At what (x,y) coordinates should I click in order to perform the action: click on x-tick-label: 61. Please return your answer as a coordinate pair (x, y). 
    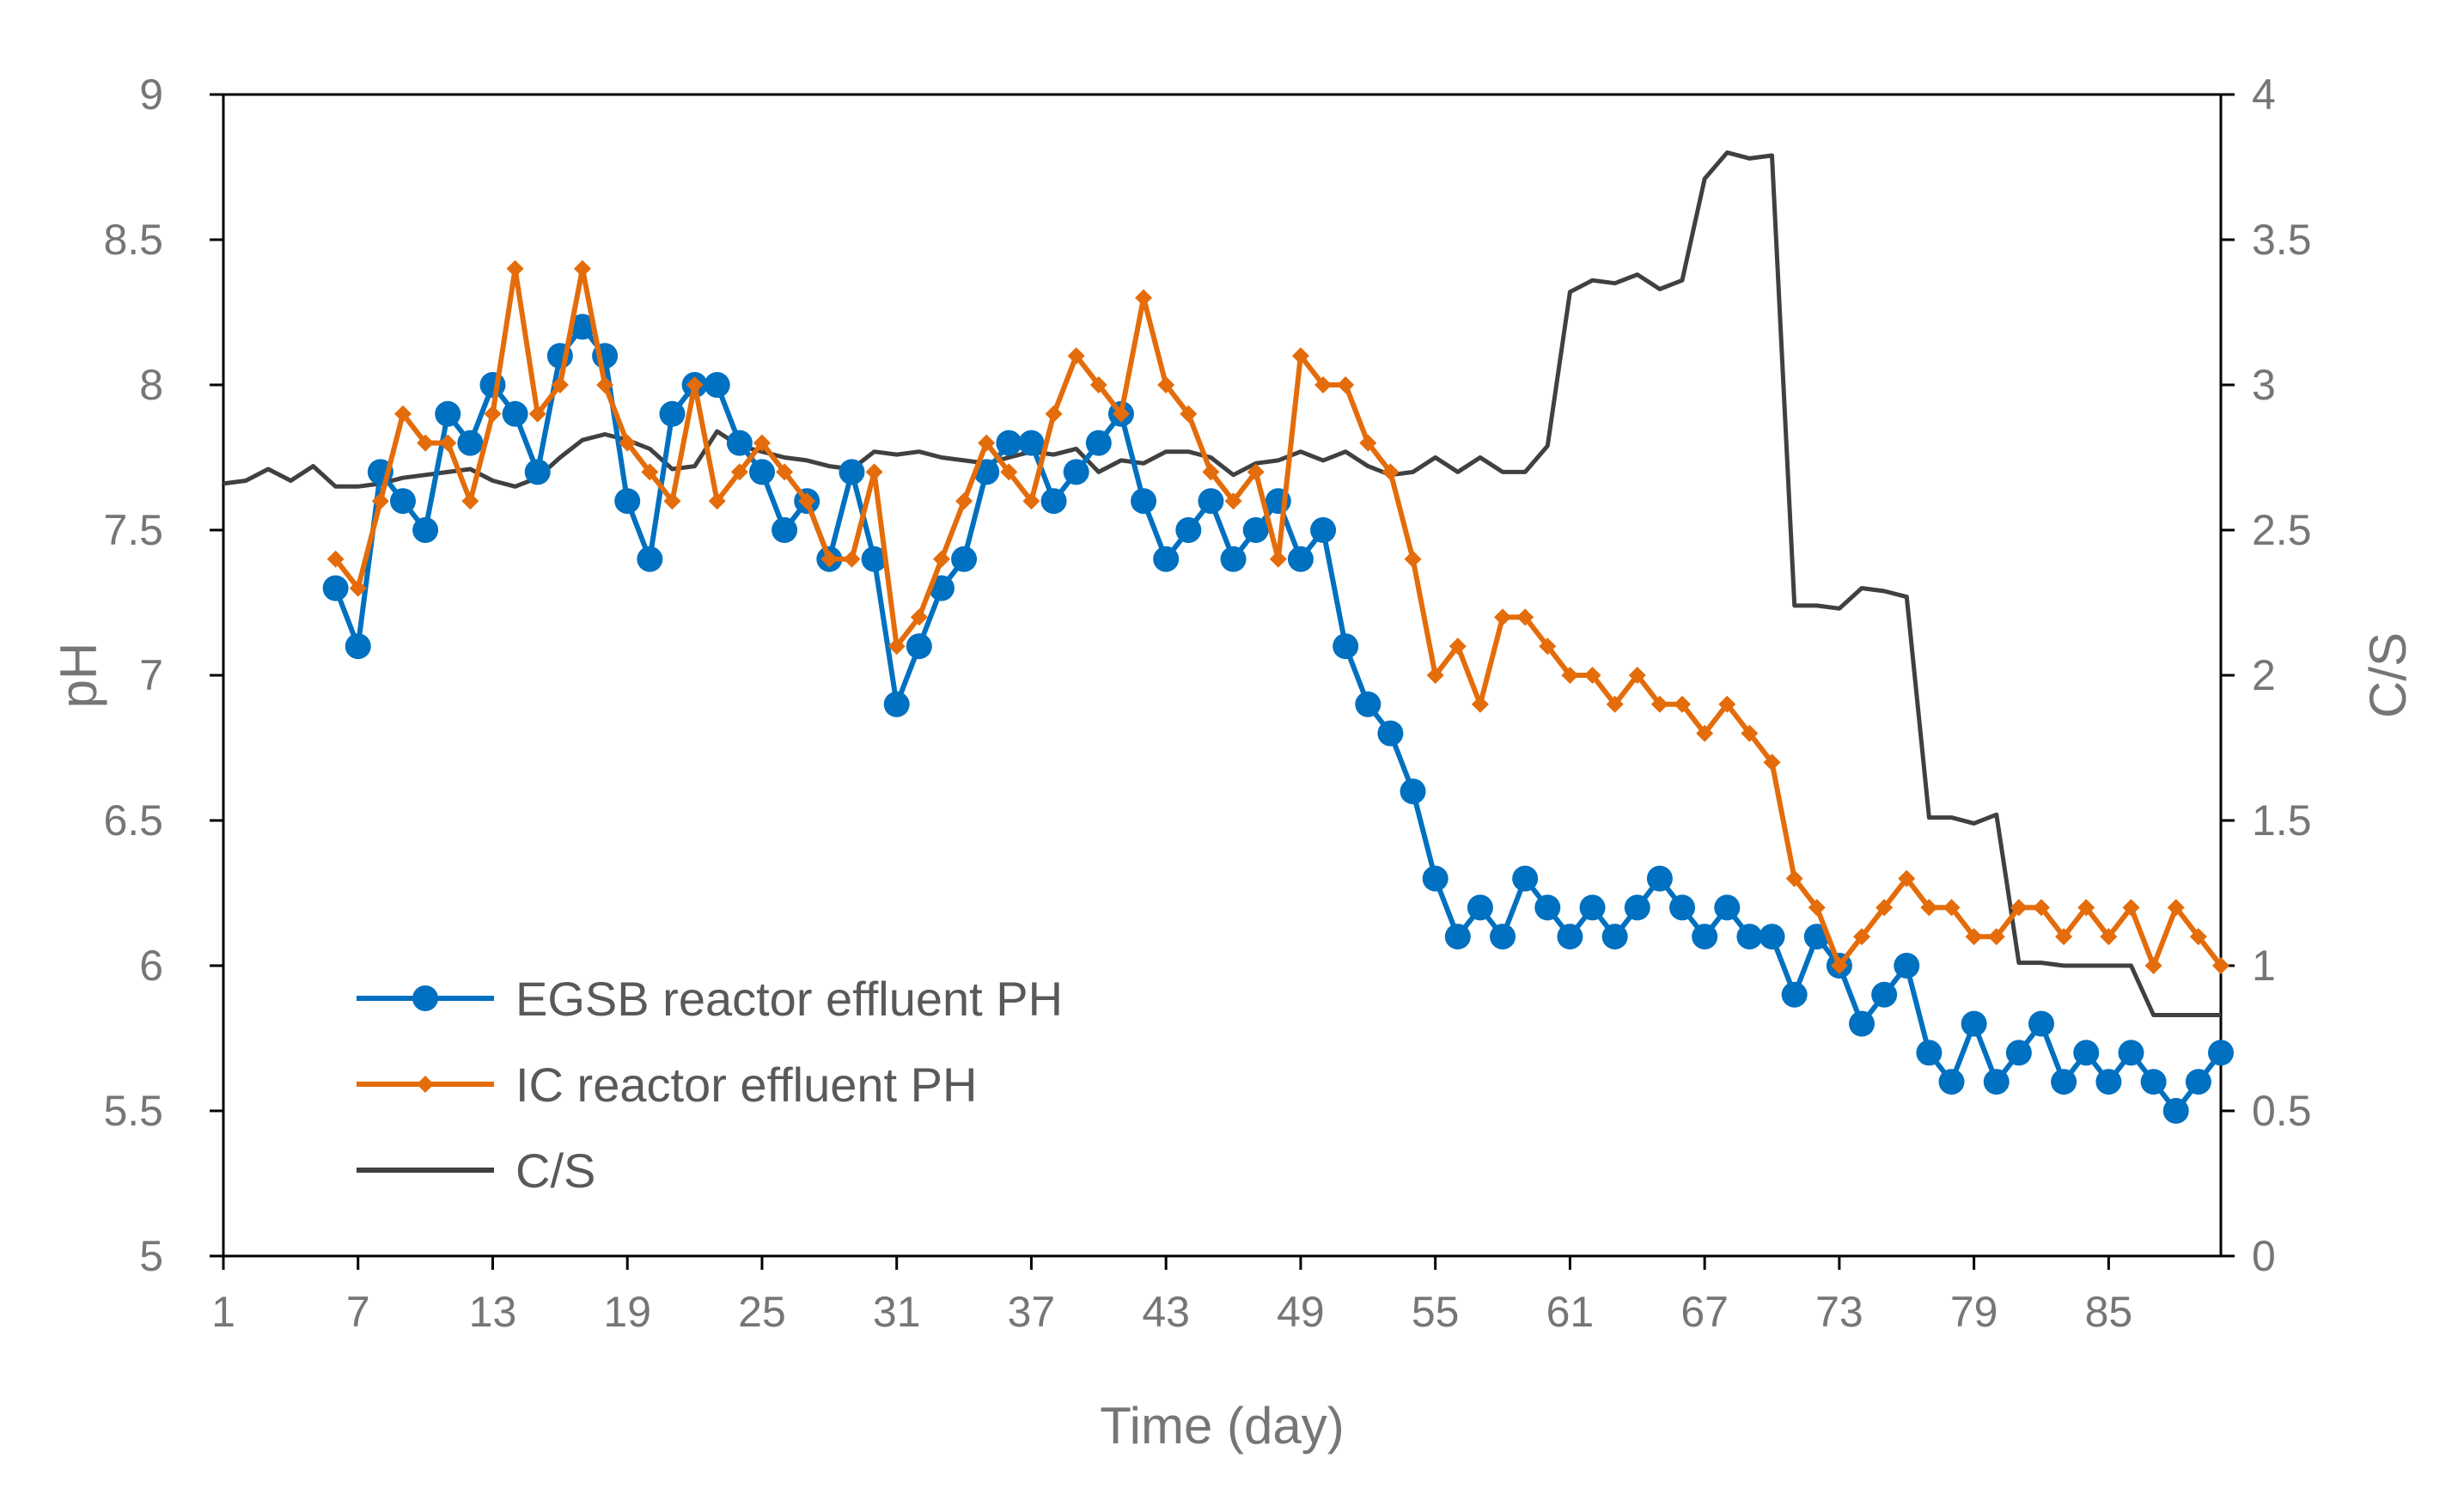
    Looking at the image, I should click on (1570, 1312).